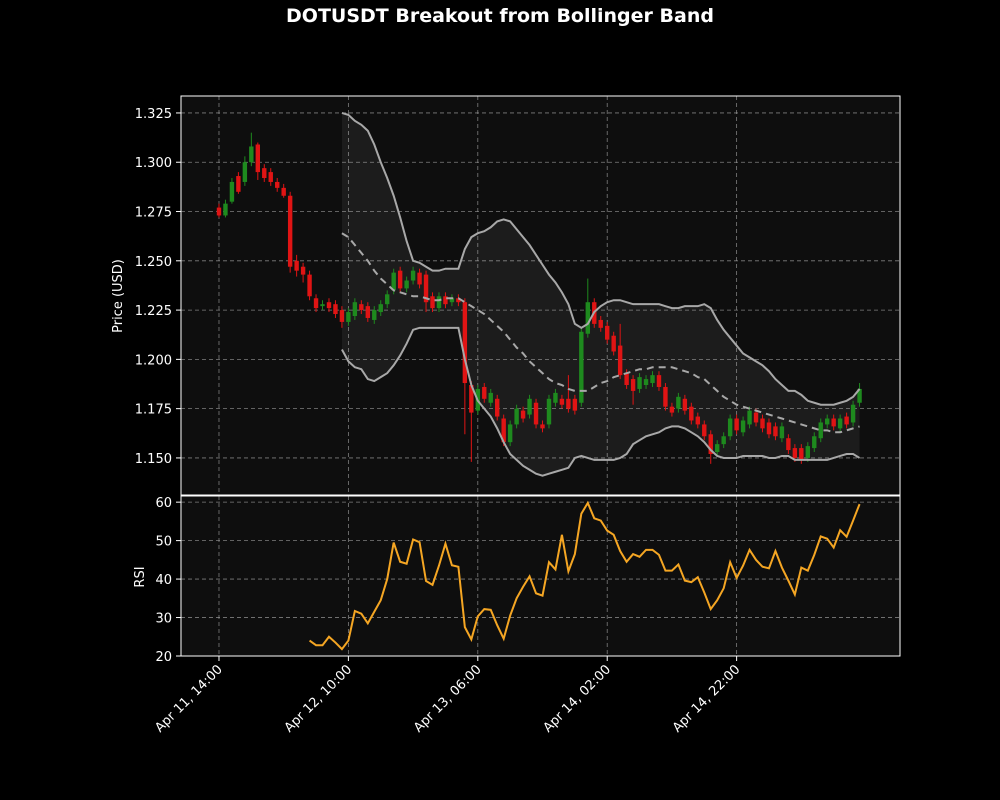 Image resolution: width=1000 pixels, height=800 pixels. Describe the element at coordinates (153, 213) in the screenshot. I see `y-tick-label: 1.275` at that location.